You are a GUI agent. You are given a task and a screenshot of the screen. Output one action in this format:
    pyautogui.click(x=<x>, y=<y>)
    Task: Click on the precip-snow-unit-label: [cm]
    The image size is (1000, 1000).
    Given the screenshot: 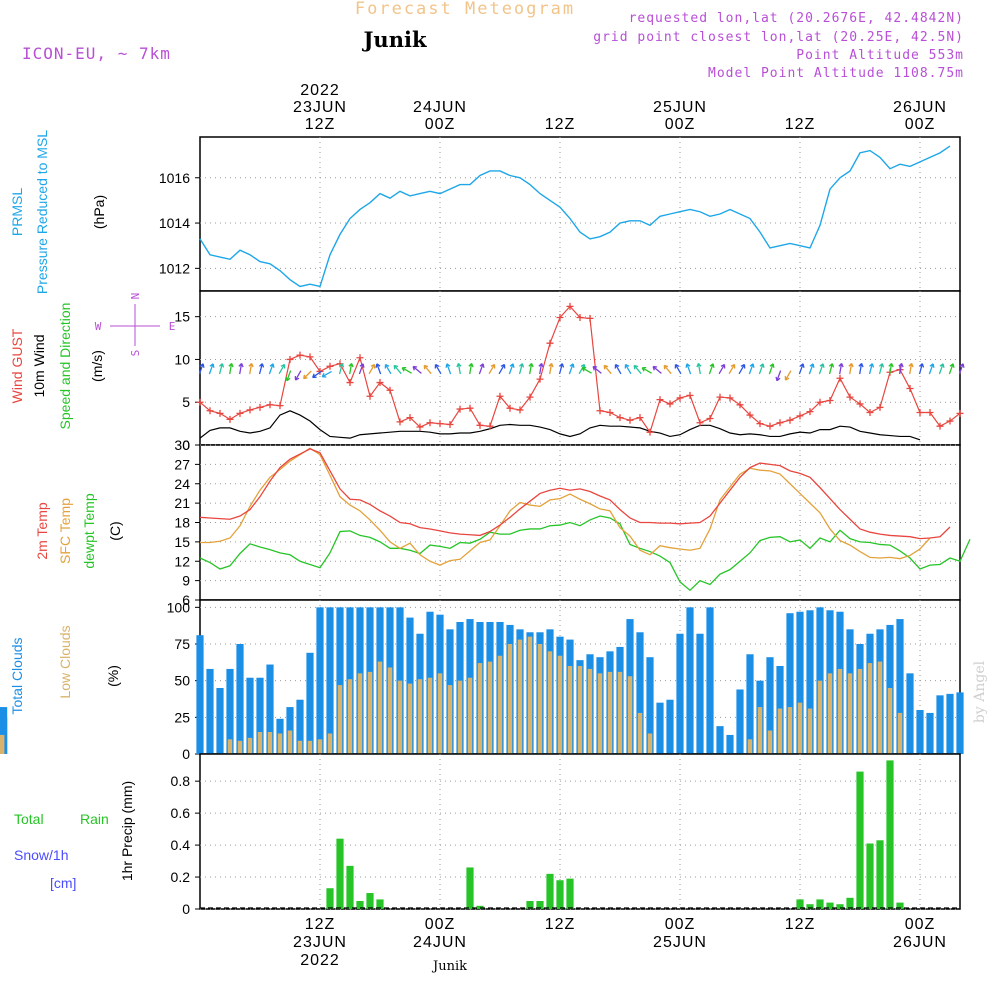 What is the action you would take?
    pyautogui.click(x=63, y=883)
    